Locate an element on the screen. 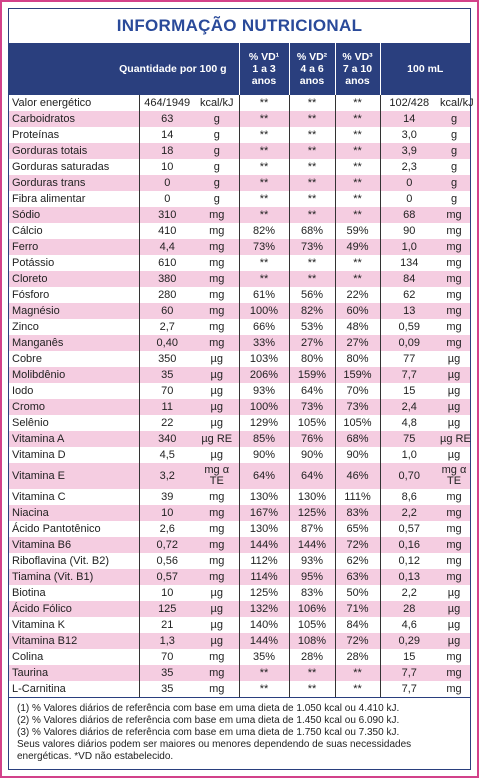  nutrient-row: Potássio 610 mg ** ** ** 134 mg is located at coordinates (239, 263).